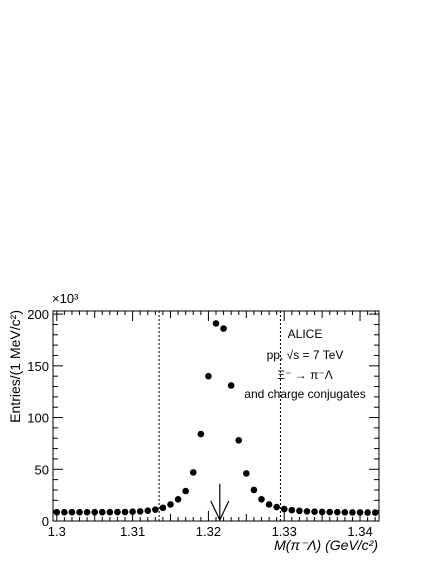  I want to click on annotation-collision: pp, √s = 7 TeV, so click(305, 355).